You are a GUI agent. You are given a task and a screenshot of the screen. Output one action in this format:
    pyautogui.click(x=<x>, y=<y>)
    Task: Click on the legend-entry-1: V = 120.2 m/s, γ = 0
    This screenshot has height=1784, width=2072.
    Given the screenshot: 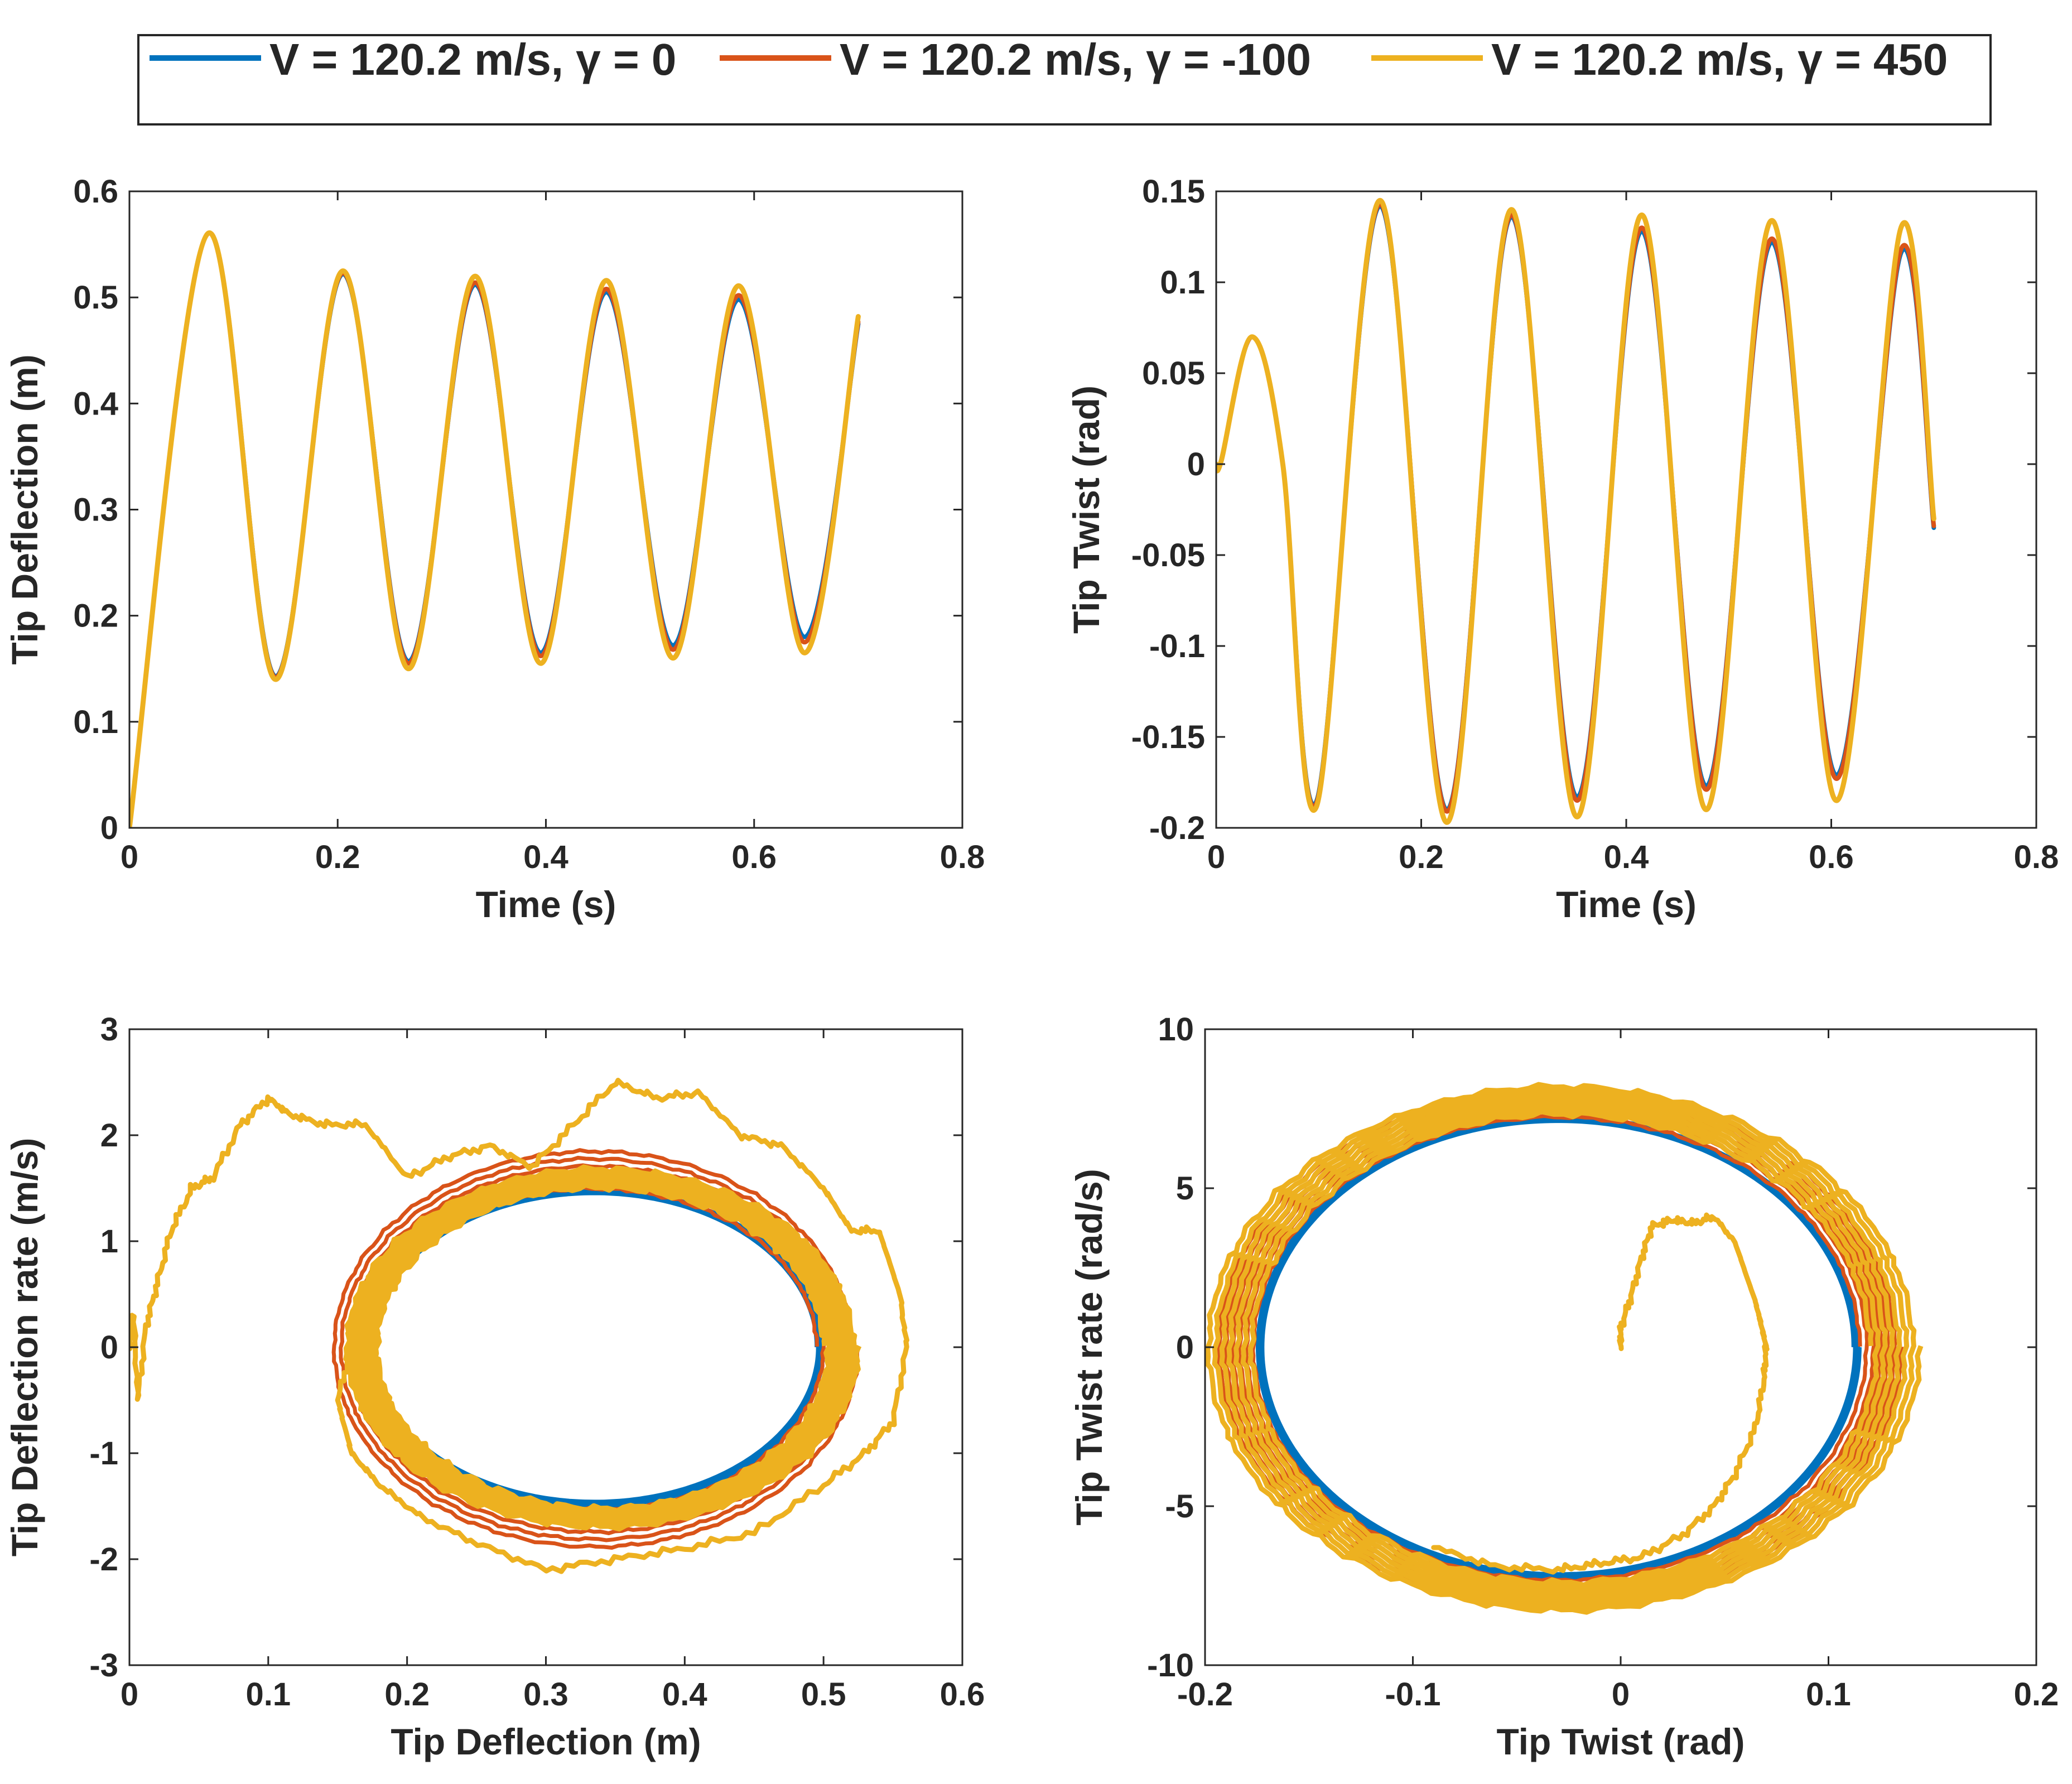 What is the action you would take?
    pyautogui.click(x=413, y=59)
    